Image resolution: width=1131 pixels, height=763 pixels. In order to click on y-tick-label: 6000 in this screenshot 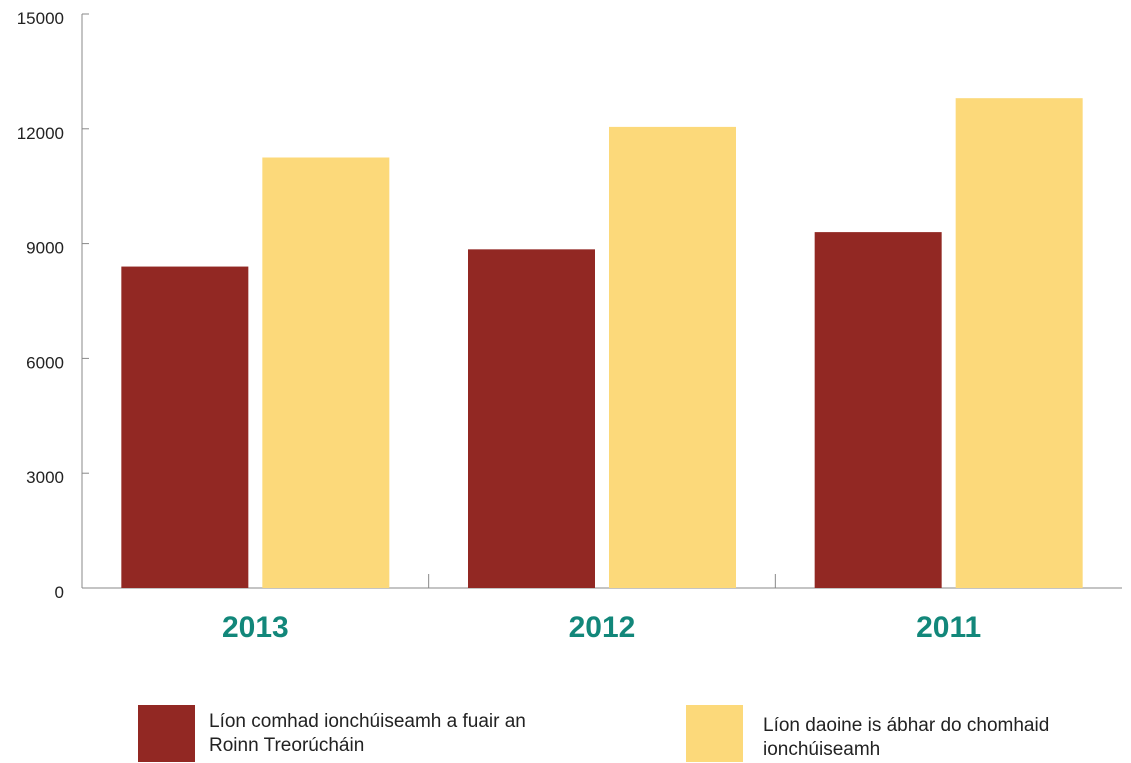, I will do `click(45, 362)`.